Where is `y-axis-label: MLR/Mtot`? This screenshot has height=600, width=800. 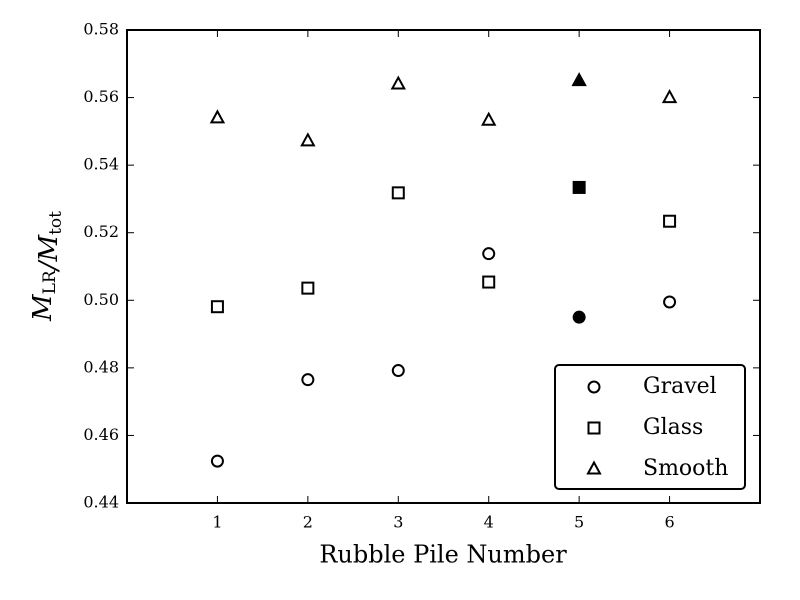 y-axis-label: MLR/Mtot is located at coordinates (47, 266).